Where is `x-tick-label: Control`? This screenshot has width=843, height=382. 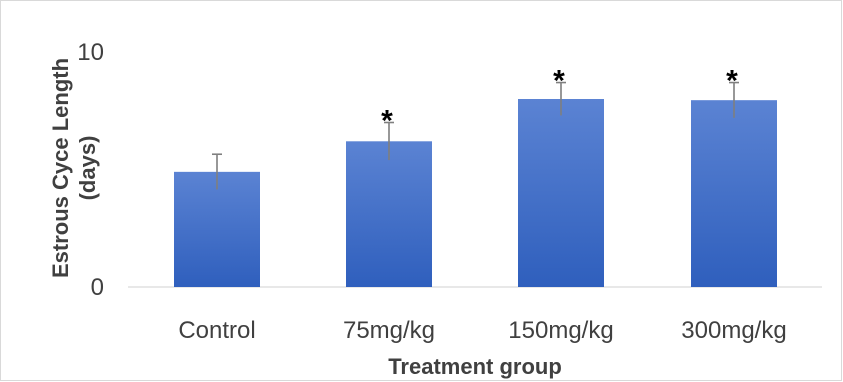 x-tick-label: Control is located at coordinates (216, 330).